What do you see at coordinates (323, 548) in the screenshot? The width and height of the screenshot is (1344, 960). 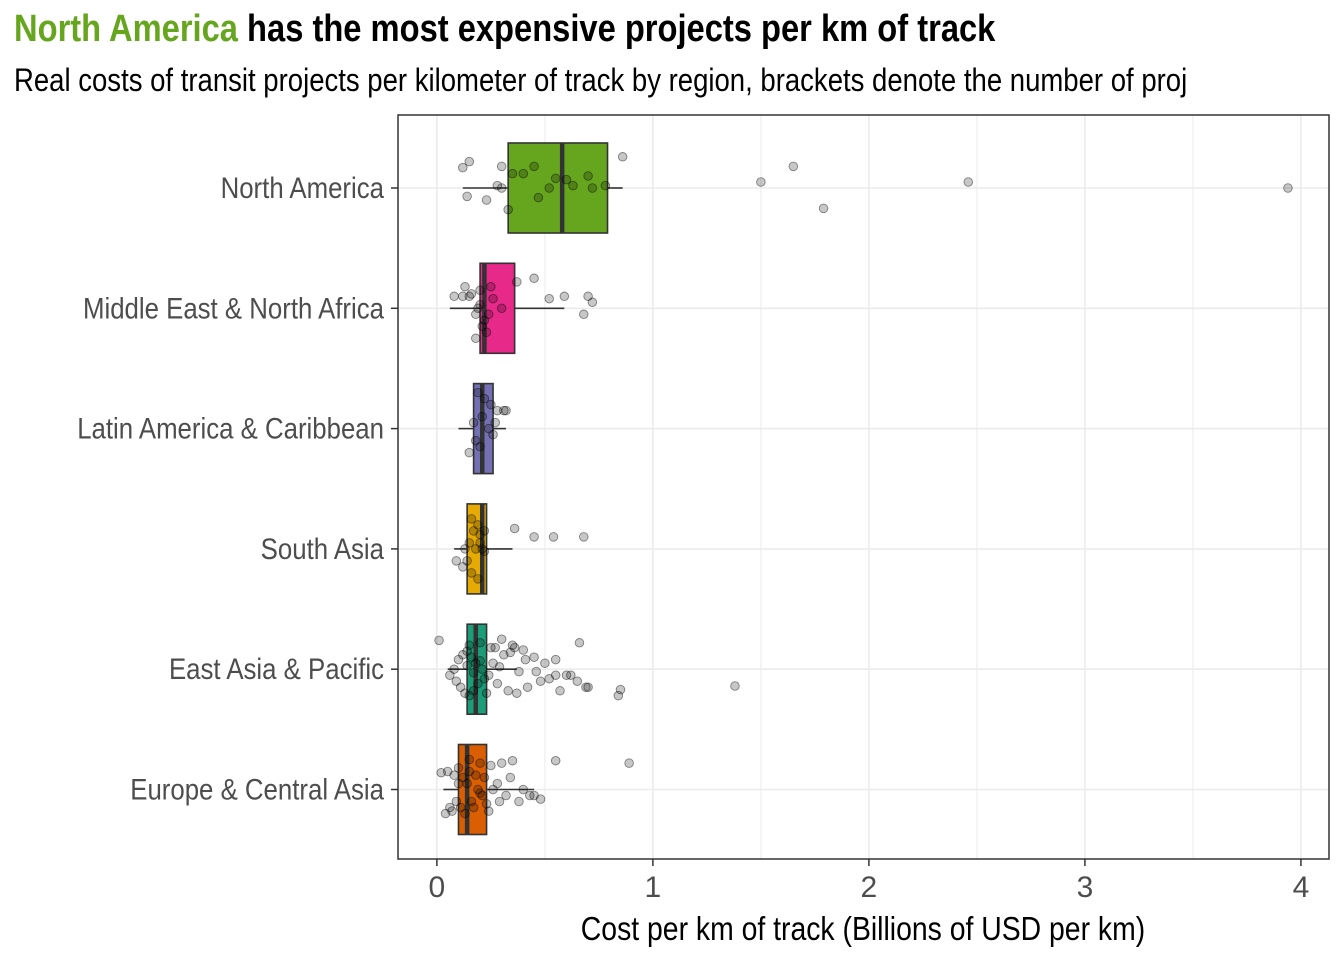 I see `y-tick-label: South Asia` at bounding box center [323, 548].